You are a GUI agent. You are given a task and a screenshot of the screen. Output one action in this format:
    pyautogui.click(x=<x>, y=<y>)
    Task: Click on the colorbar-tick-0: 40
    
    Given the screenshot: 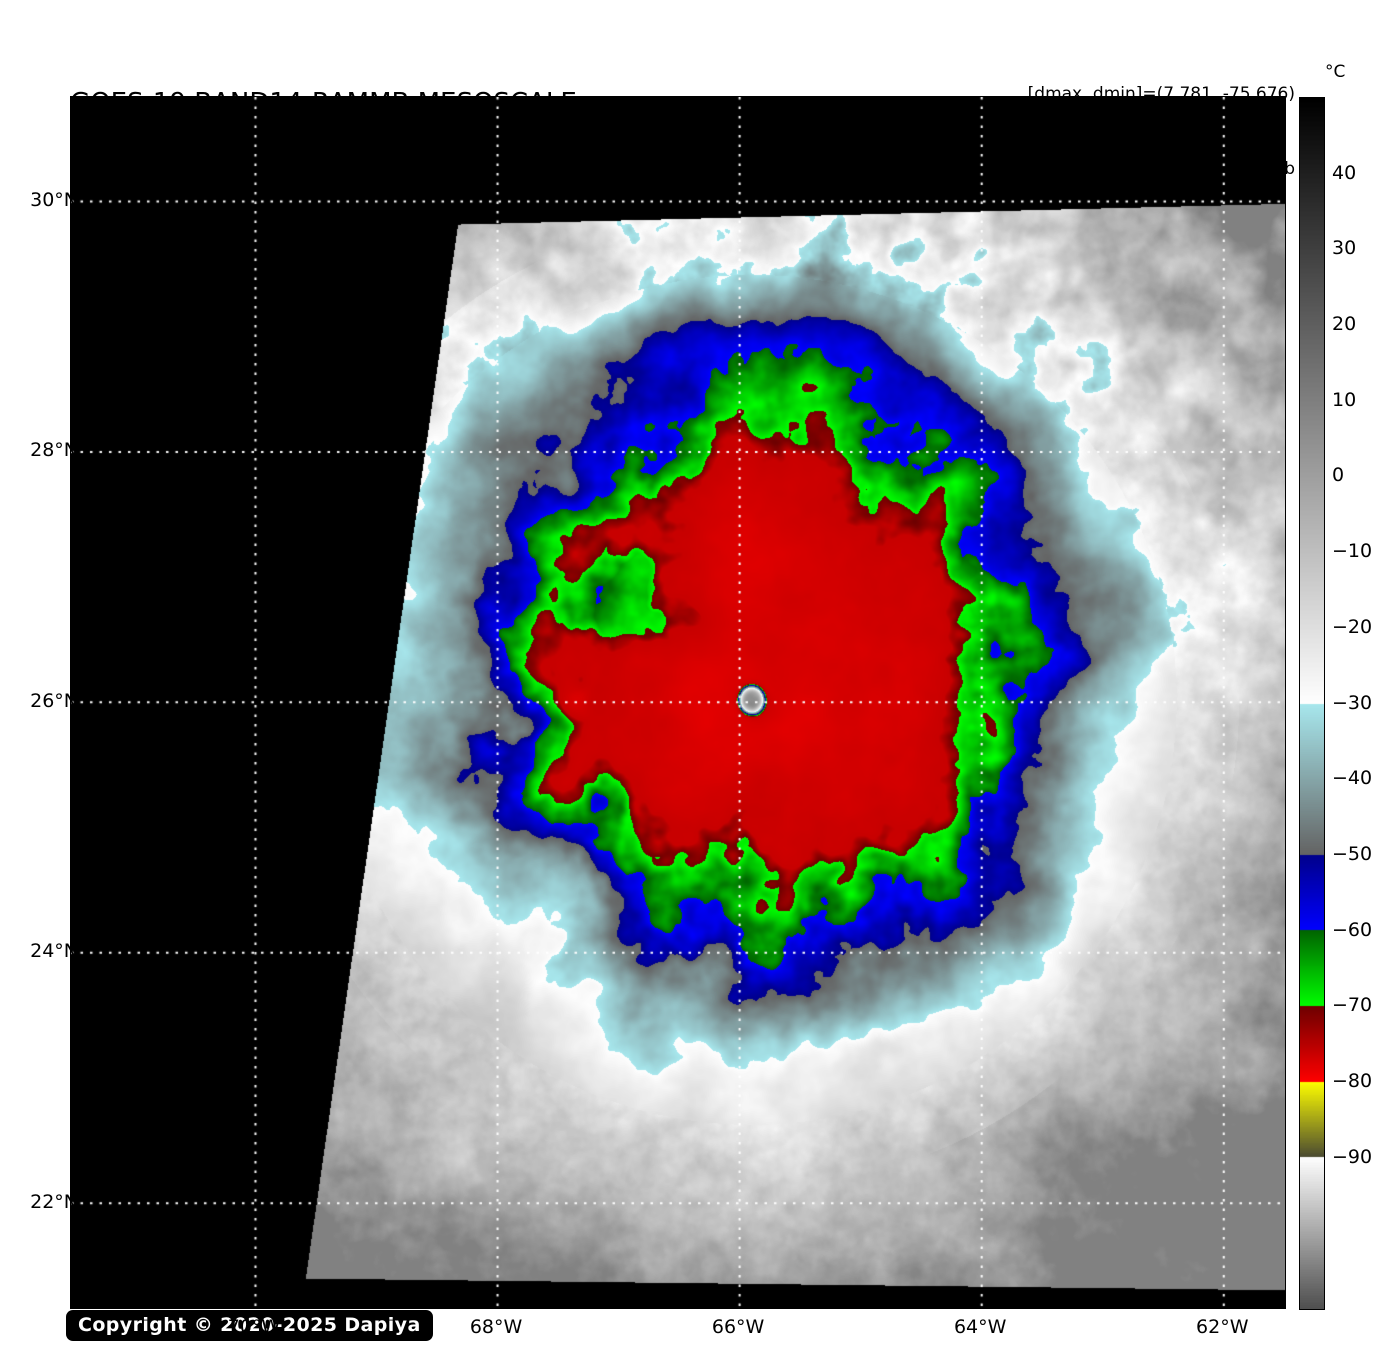 What is the action you would take?
    pyautogui.click(x=1344, y=172)
    